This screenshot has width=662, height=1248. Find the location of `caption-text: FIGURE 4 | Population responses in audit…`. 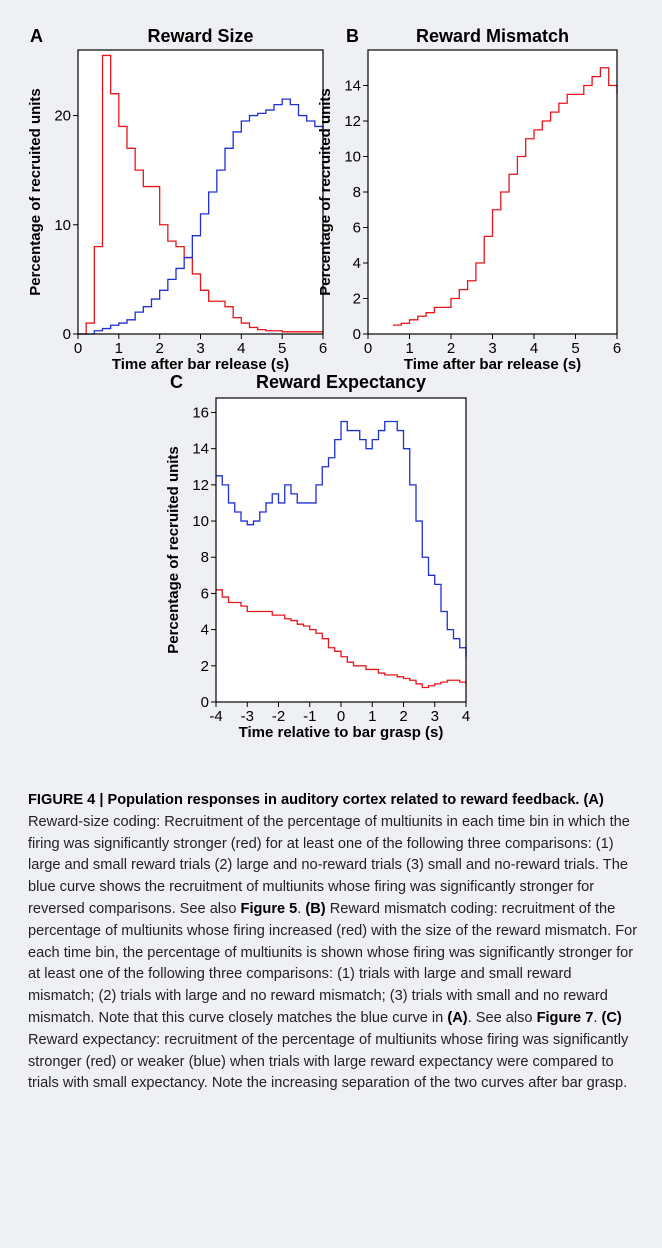

caption-text: FIGURE 4 | Population responses in audit… is located at coordinates (316, 800).